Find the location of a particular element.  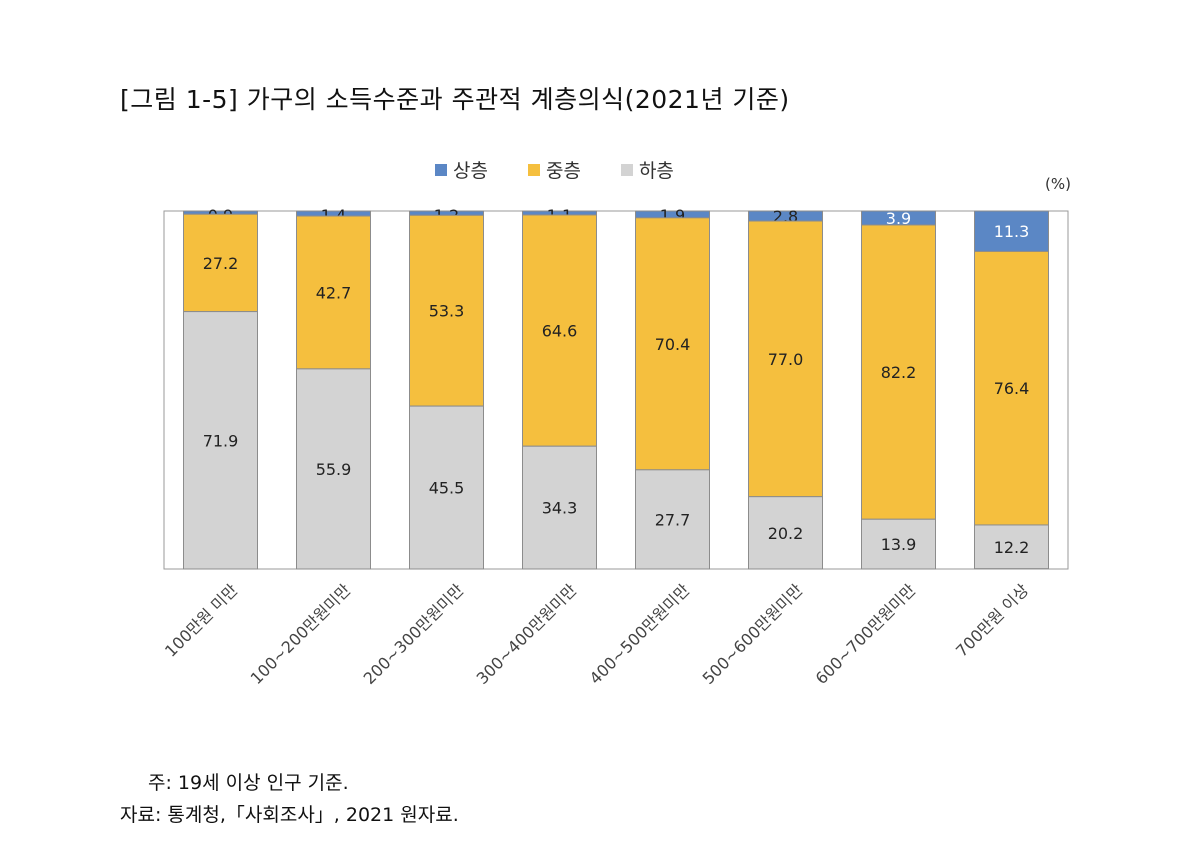

data-label-lower: 13.9 is located at coordinates (899, 544).